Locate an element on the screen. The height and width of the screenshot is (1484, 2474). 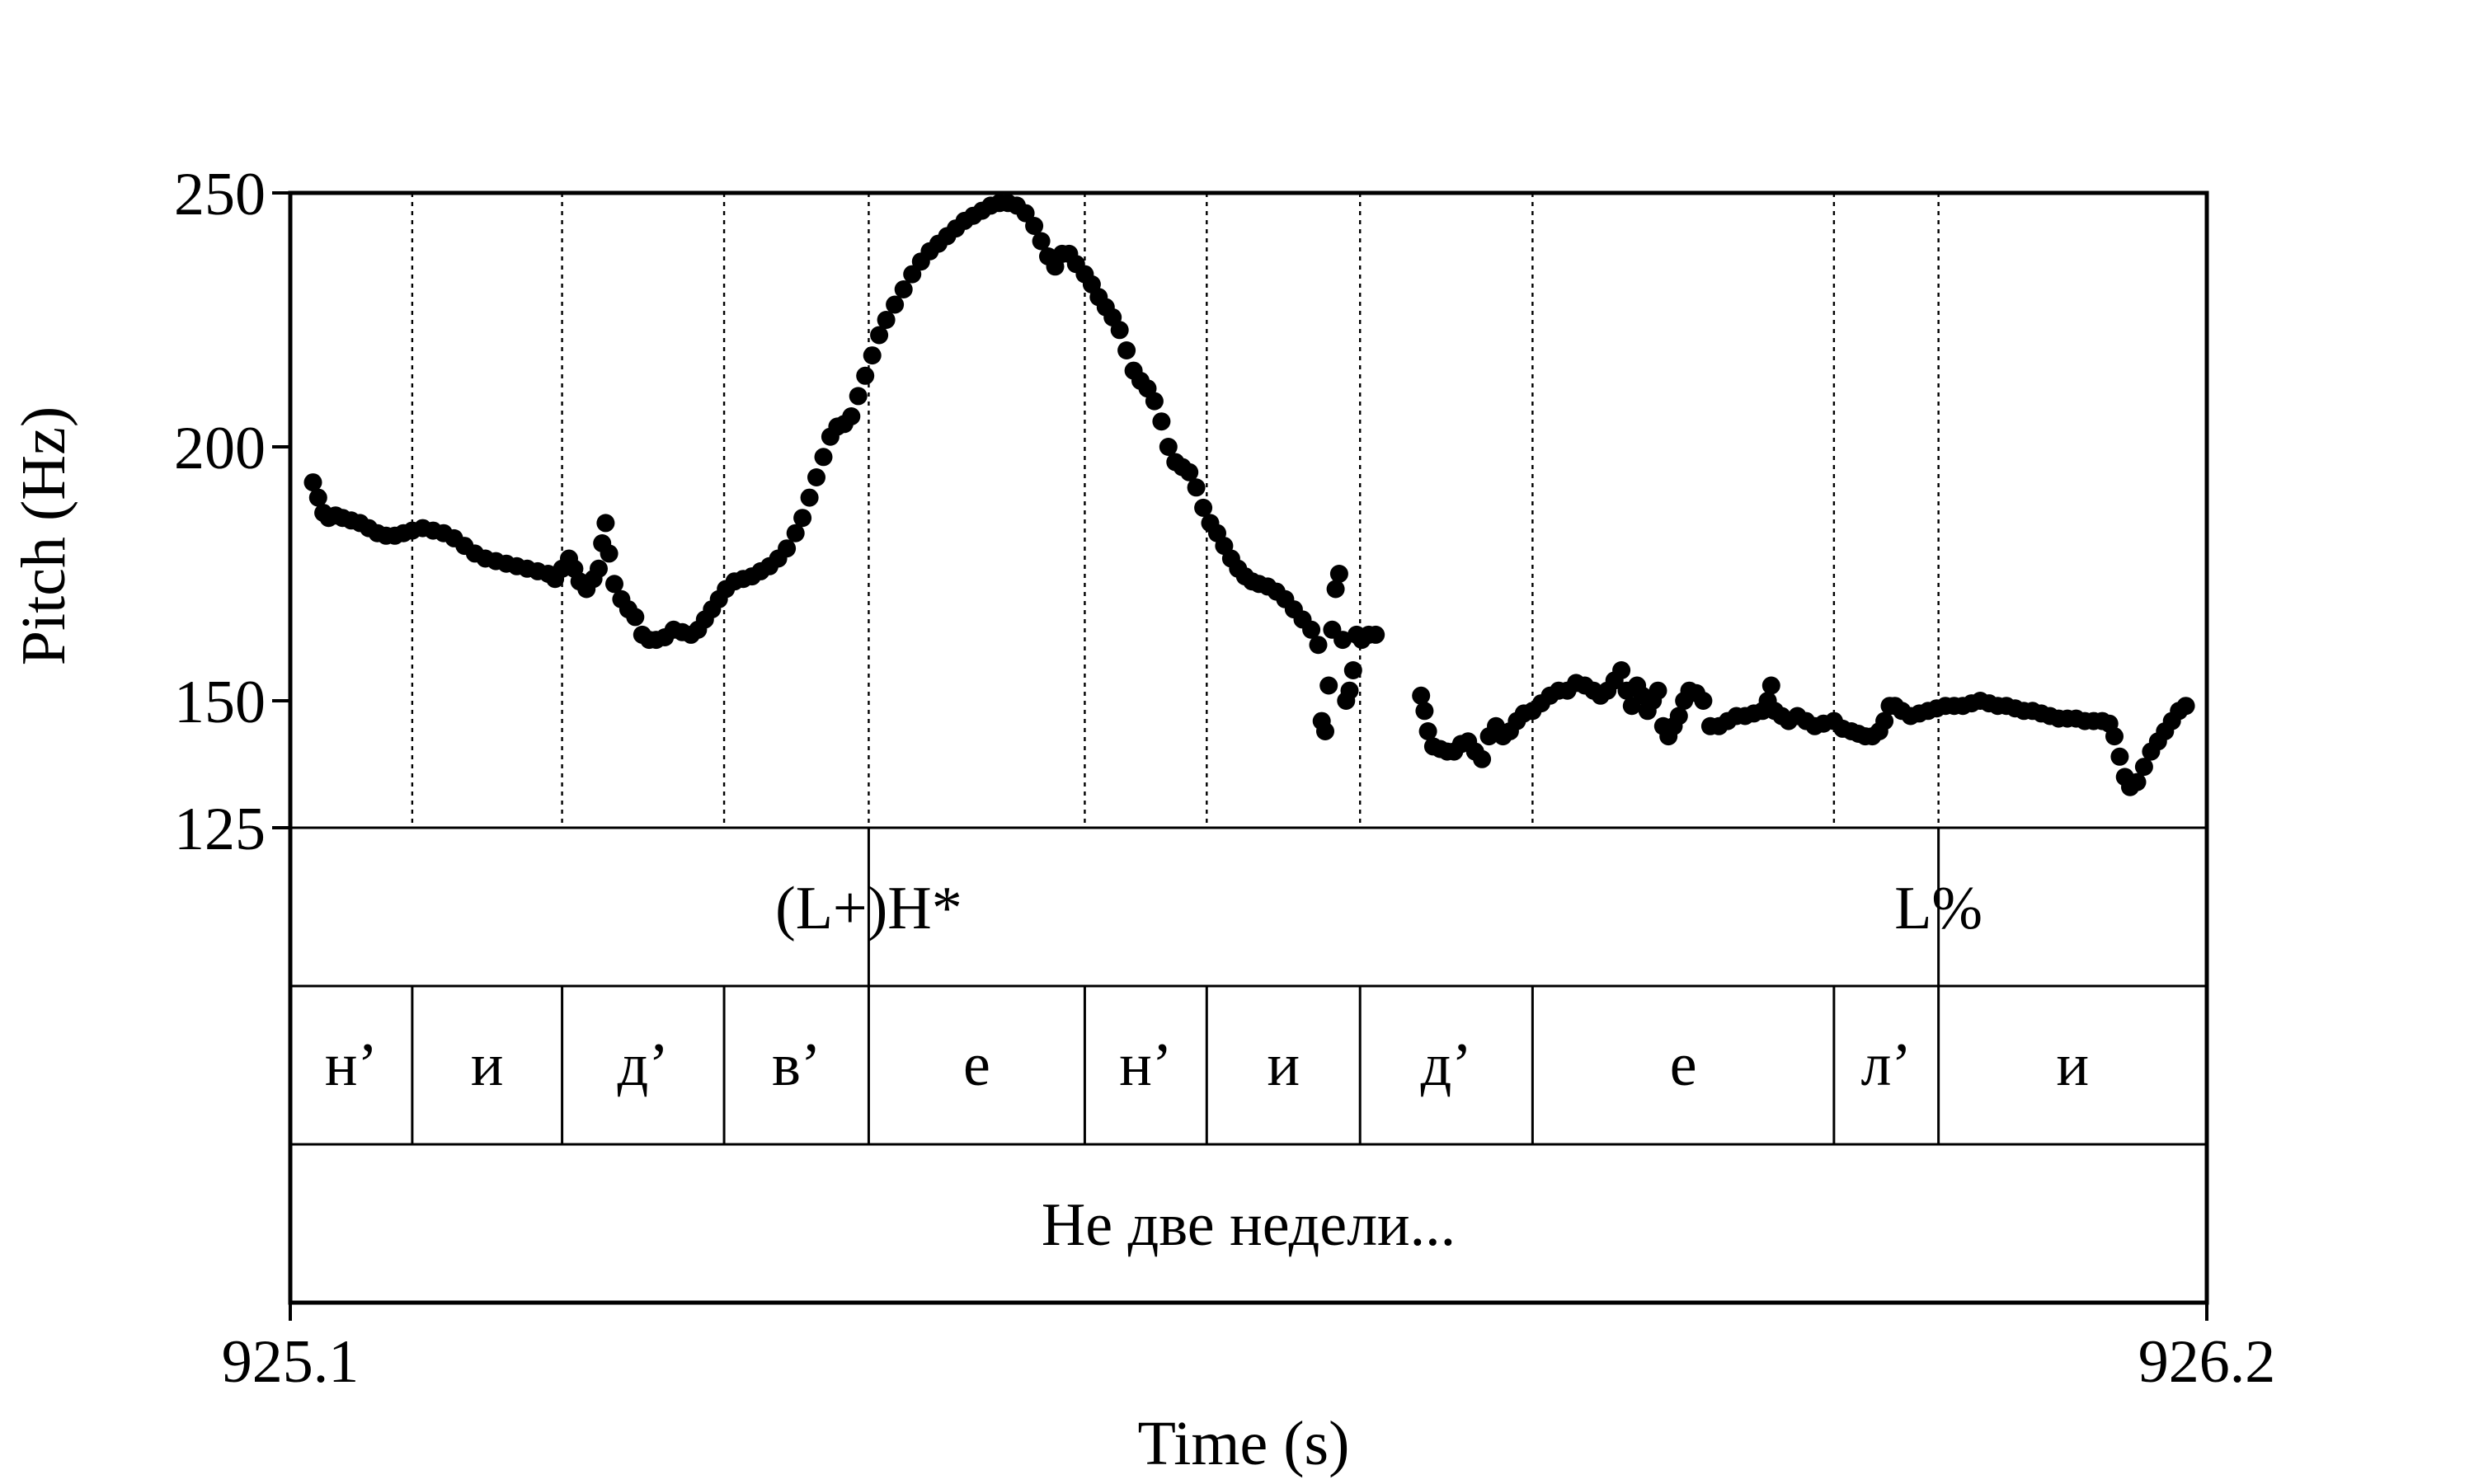
tone-label: (L+)H* is located at coordinates (868, 909).